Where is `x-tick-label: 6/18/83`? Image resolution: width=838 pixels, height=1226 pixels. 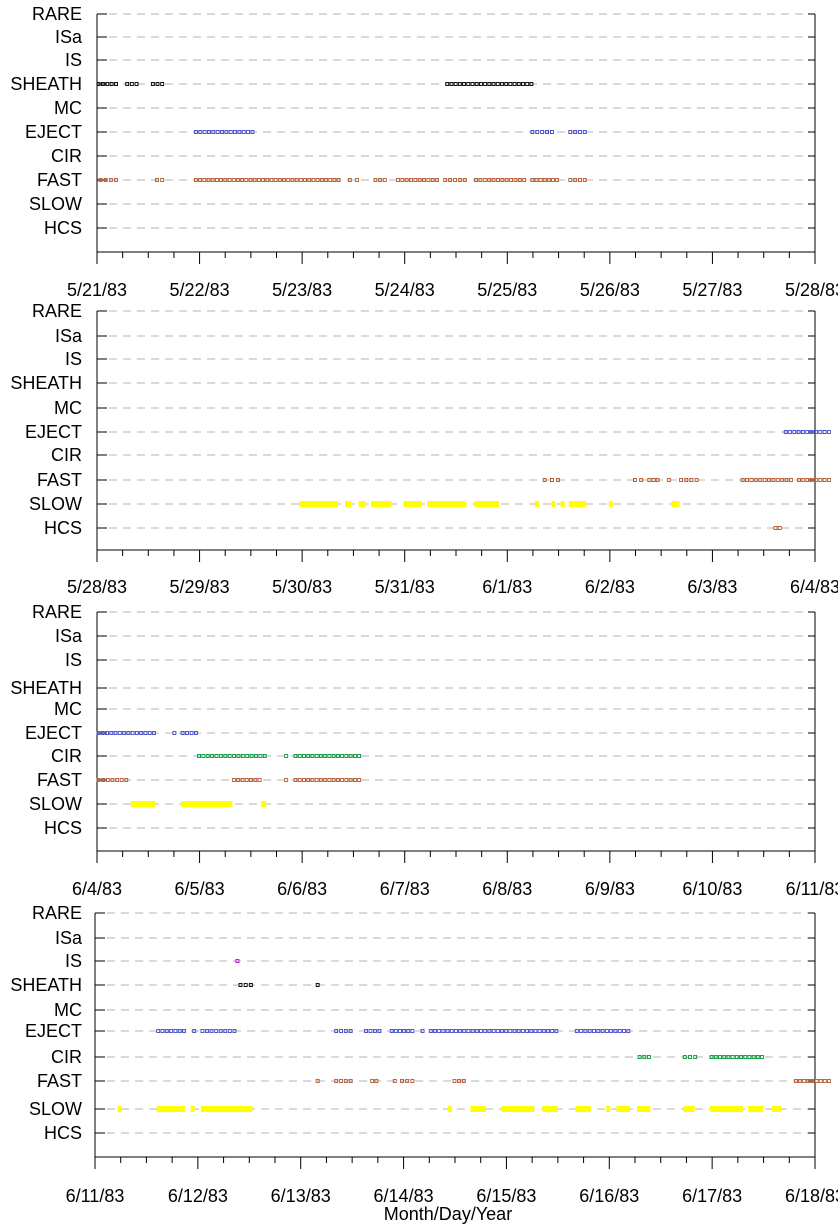 x-tick-label: 6/18/83 is located at coordinates (811, 1196).